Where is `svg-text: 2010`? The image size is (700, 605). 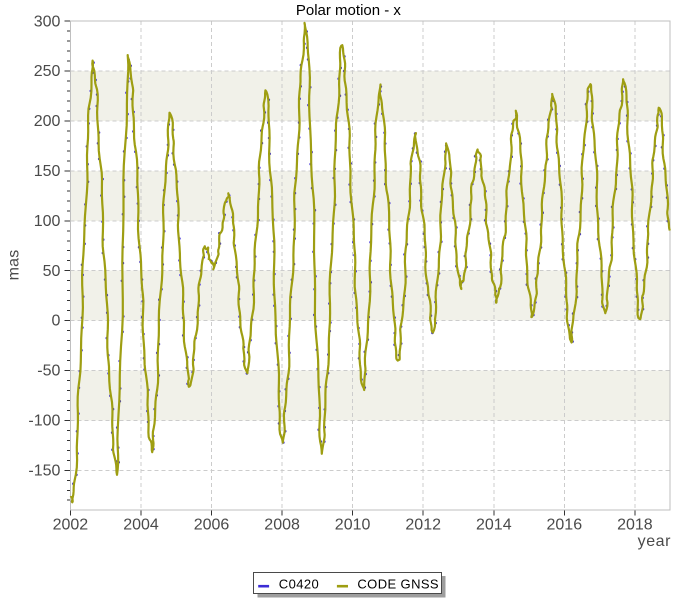
svg-text: 2010 is located at coordinates (353, 525).